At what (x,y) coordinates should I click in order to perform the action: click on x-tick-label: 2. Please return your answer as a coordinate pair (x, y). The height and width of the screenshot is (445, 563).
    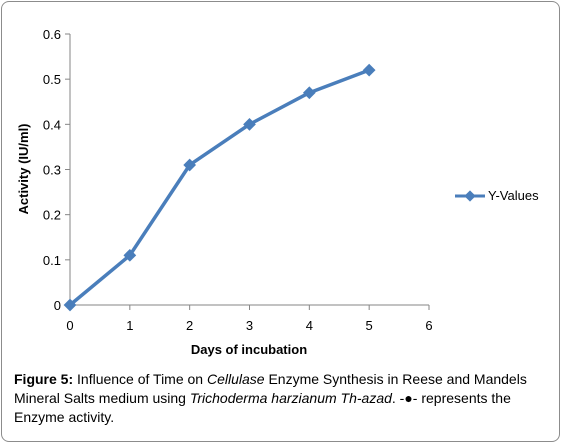
    Looking at the image, I should click on (189, 325).